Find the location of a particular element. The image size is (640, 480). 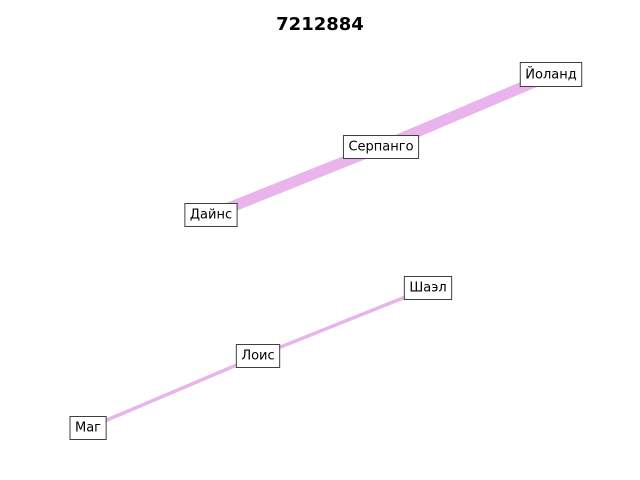

node-label: Лоис is located at coordinates (257, 356).